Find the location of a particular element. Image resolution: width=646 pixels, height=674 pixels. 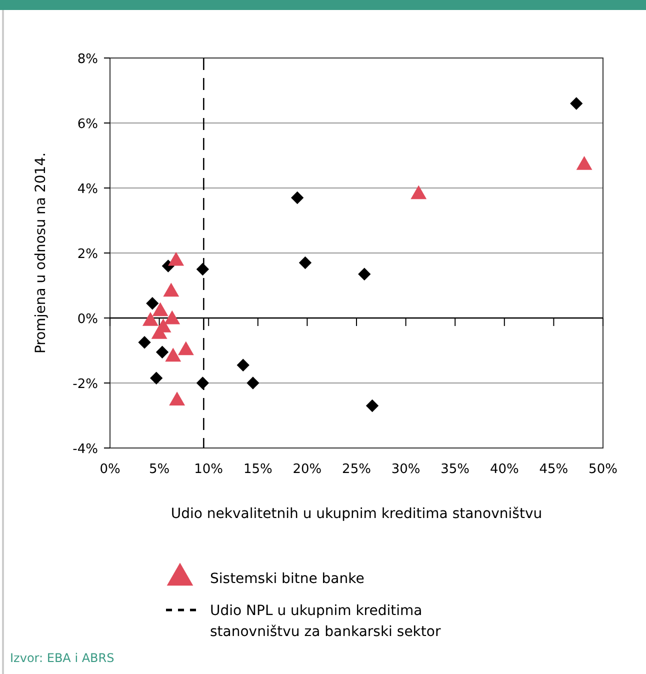

y-tick-label: -2% is located at coordinates (85, 384).